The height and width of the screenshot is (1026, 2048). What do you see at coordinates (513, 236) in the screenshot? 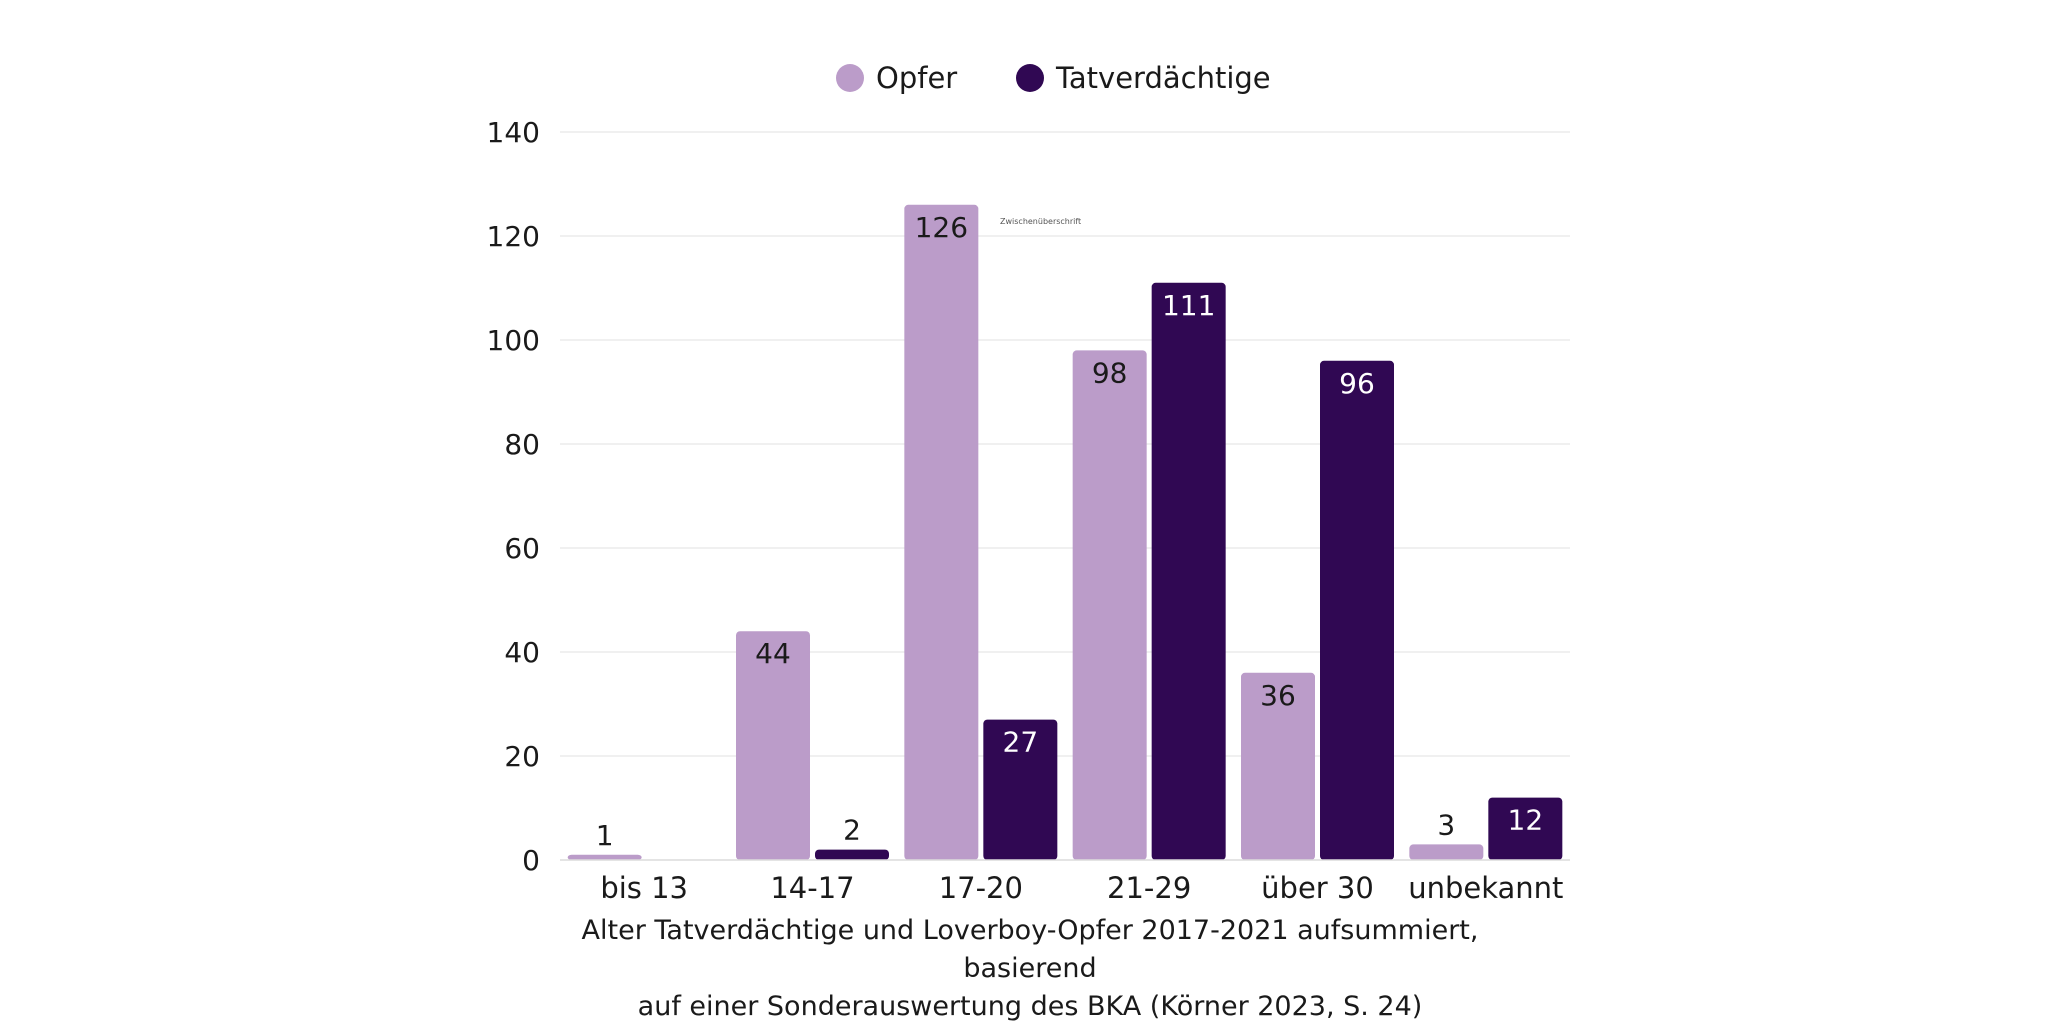
I see `y-tick-label: 120` at bounding box center [513, 236].